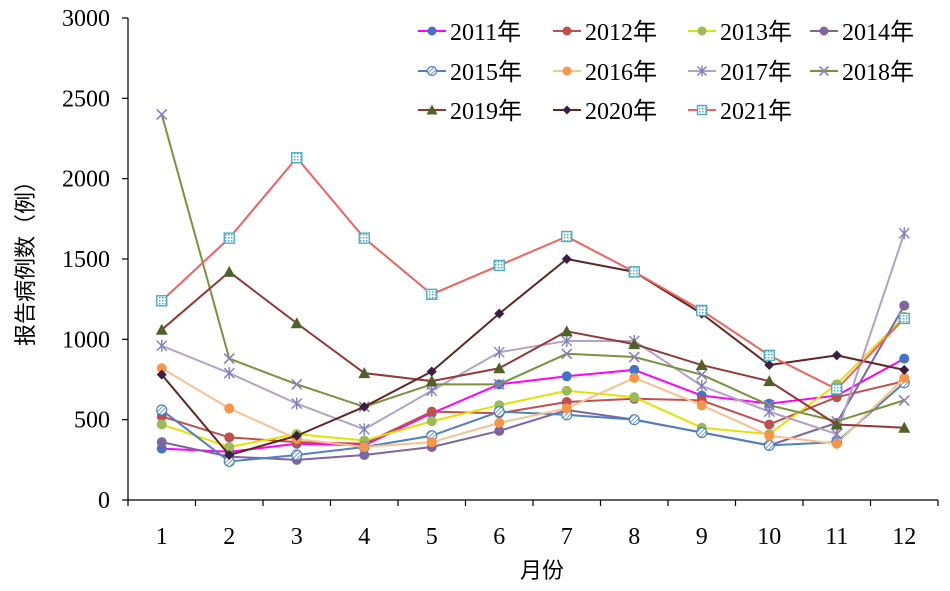  Describe the element at coordinates (229, 537) in the screenshot. I see `x-tick-label: 2` at that location.